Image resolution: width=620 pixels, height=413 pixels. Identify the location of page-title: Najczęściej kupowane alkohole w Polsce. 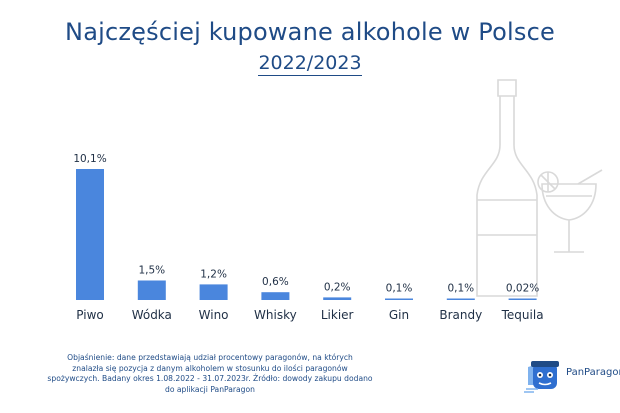
(310, 32).